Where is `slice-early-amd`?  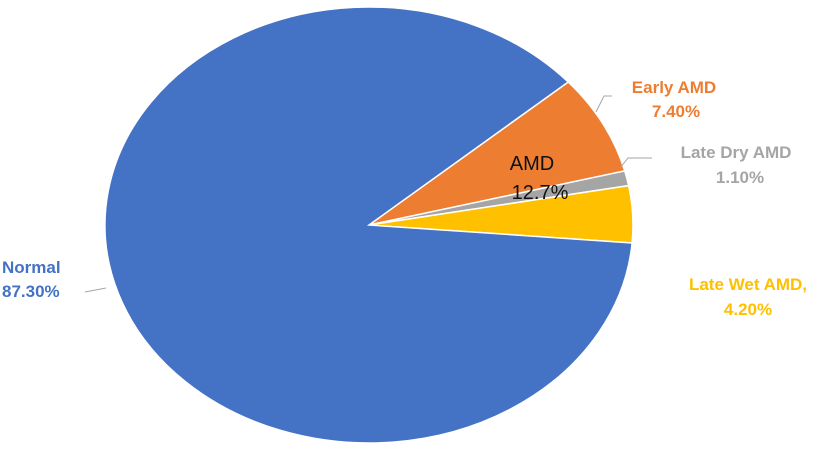
slice-early-amd is located at coordinates (497, 153).